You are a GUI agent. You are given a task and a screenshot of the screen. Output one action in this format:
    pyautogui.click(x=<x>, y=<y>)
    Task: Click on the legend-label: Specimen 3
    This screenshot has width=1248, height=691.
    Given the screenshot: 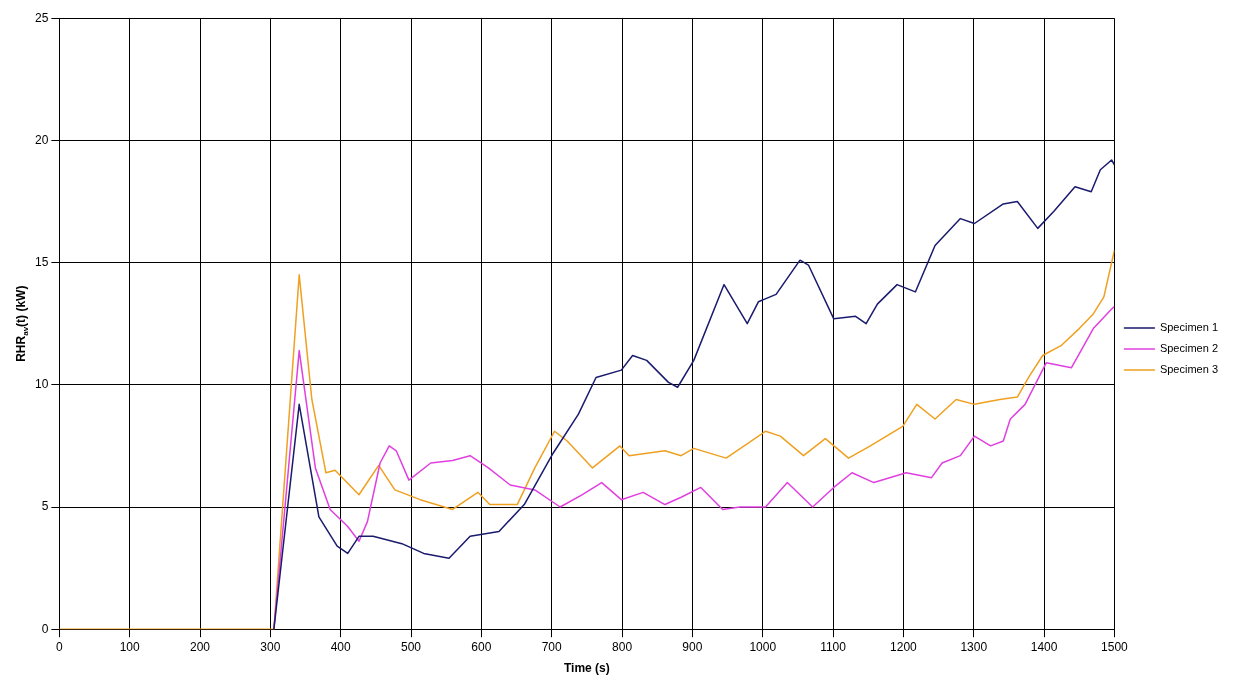 What is the action you would take?
    pyautogui.click(x=1189, y=369)
    